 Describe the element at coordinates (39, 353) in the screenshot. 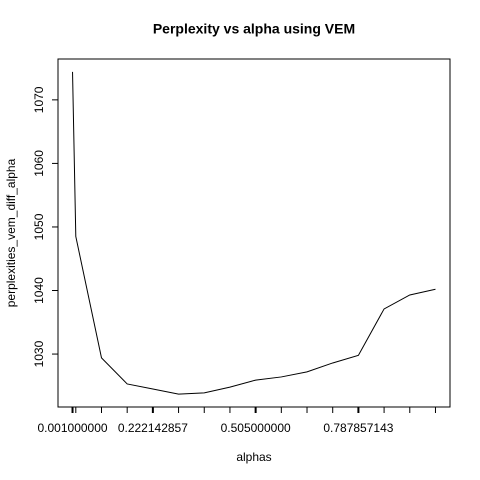

I see `y-tick-label: 1030` at that location.